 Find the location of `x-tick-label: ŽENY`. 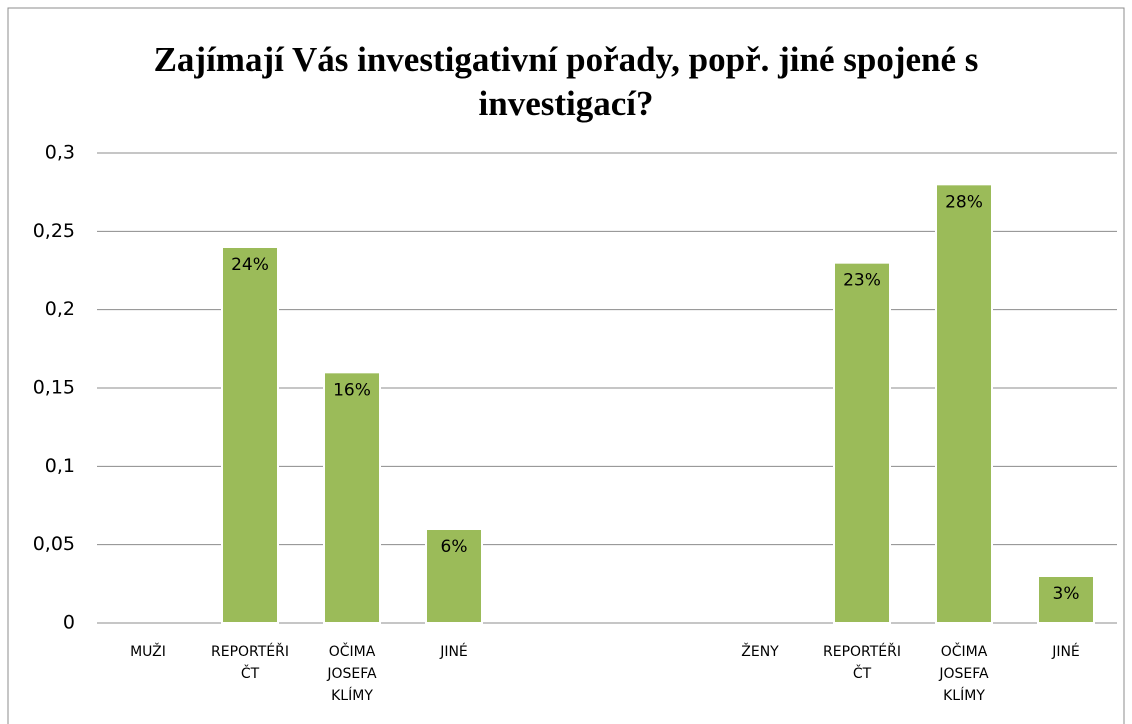

x-tick-label: ŽENY is located at coordinates (760, 651).